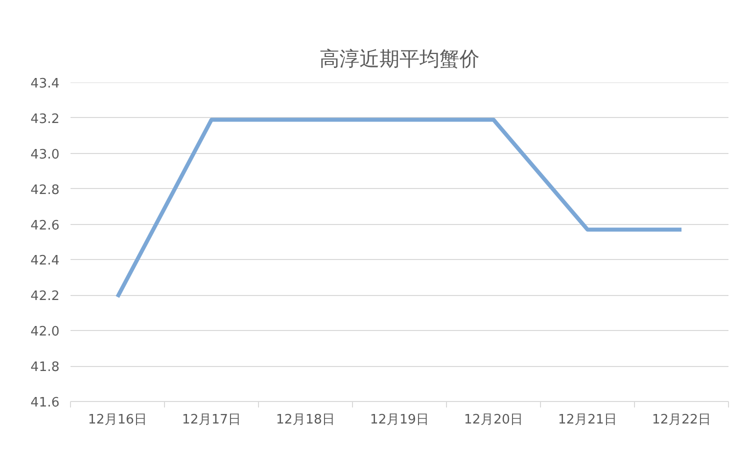 The image size is (752, 452). I want to click on y-tick-label: 42.4, so click(45, 261).